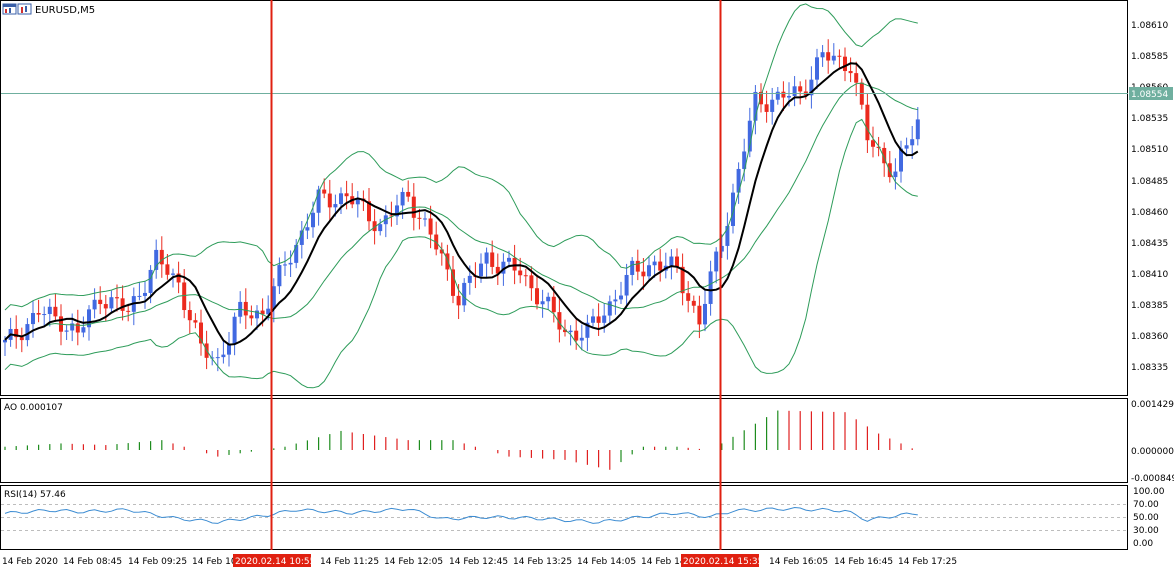 This screenshot has height=571, width=1174. I want to click on price-tick: 1.08360, so click(1149, 337).